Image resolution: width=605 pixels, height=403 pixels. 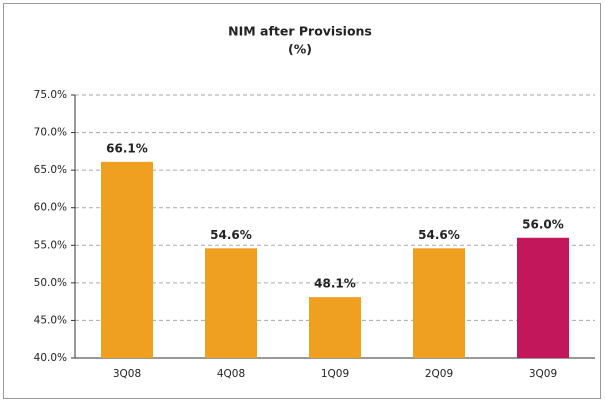 I want to click on y-tick-label: 70.0%, so click(x=50, y=133).